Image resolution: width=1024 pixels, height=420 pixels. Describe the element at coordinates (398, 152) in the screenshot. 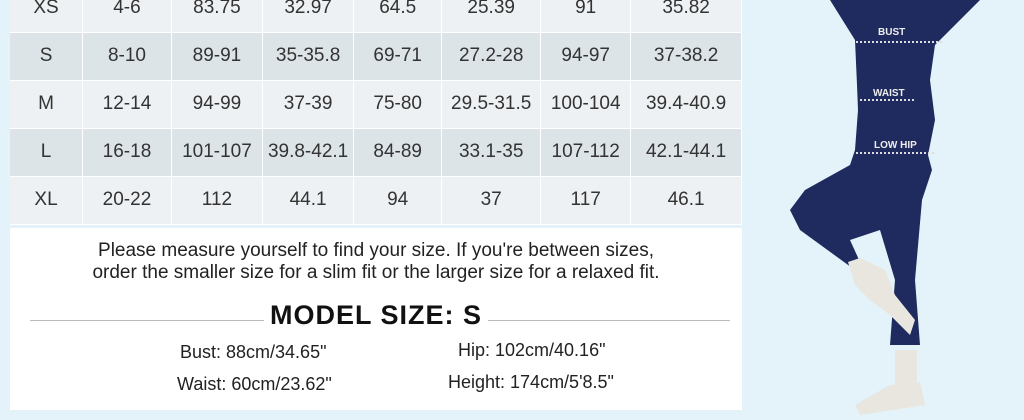

I see `measurement-cell: 84-89` at that location.